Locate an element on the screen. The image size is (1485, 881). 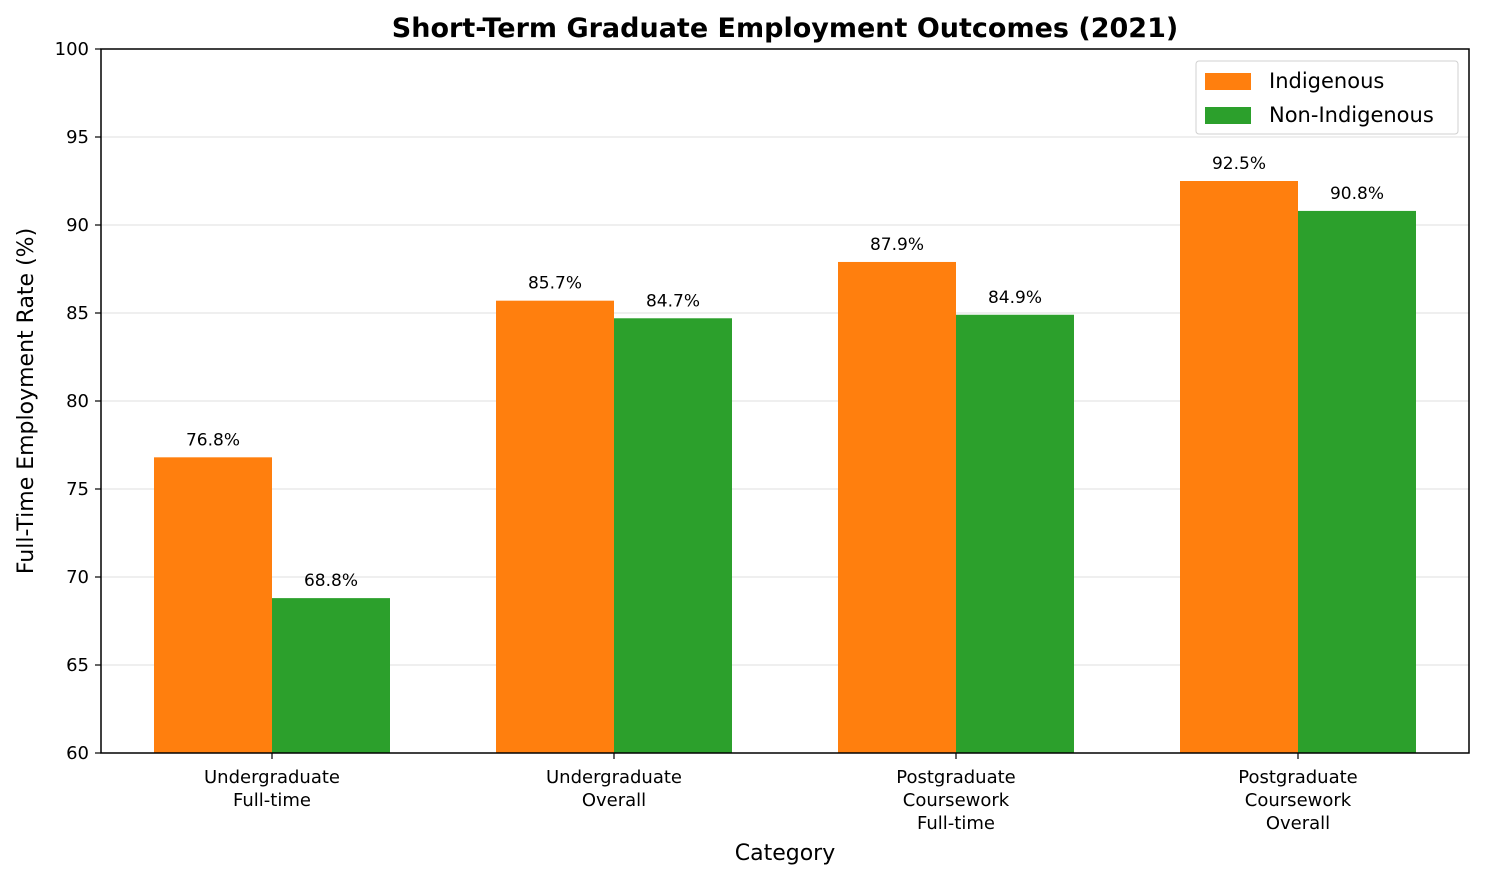
data-label: 87.9% is located at coordinates (897, 245).